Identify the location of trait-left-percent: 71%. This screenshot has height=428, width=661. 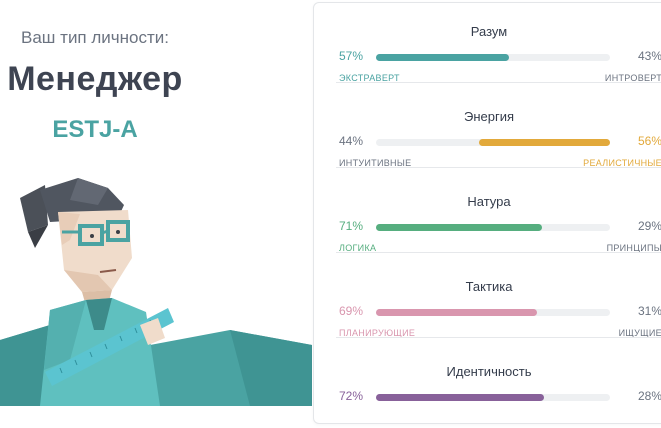
(351, 226).